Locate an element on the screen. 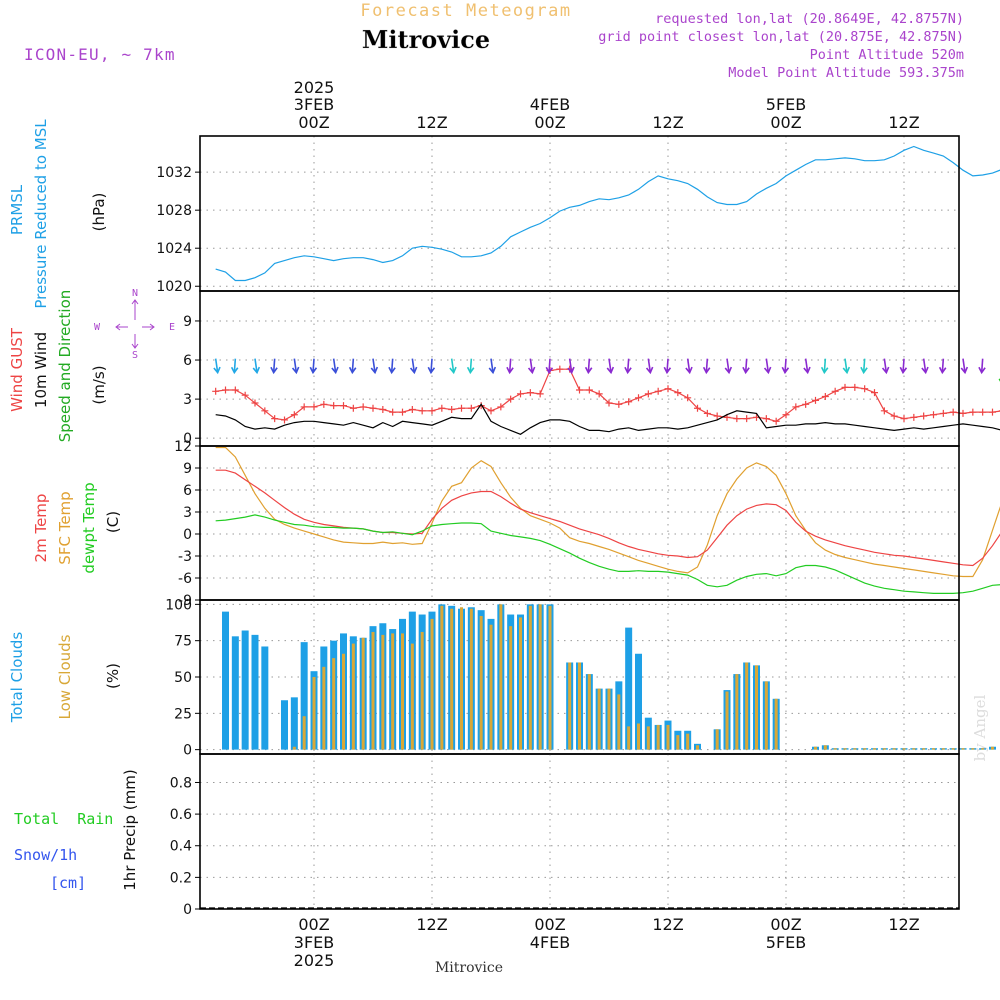 Image resolution: width=1000 pixels, height=1000 pixels. low-clouds-label: Low Clouds is located at coordinates (65, 676).